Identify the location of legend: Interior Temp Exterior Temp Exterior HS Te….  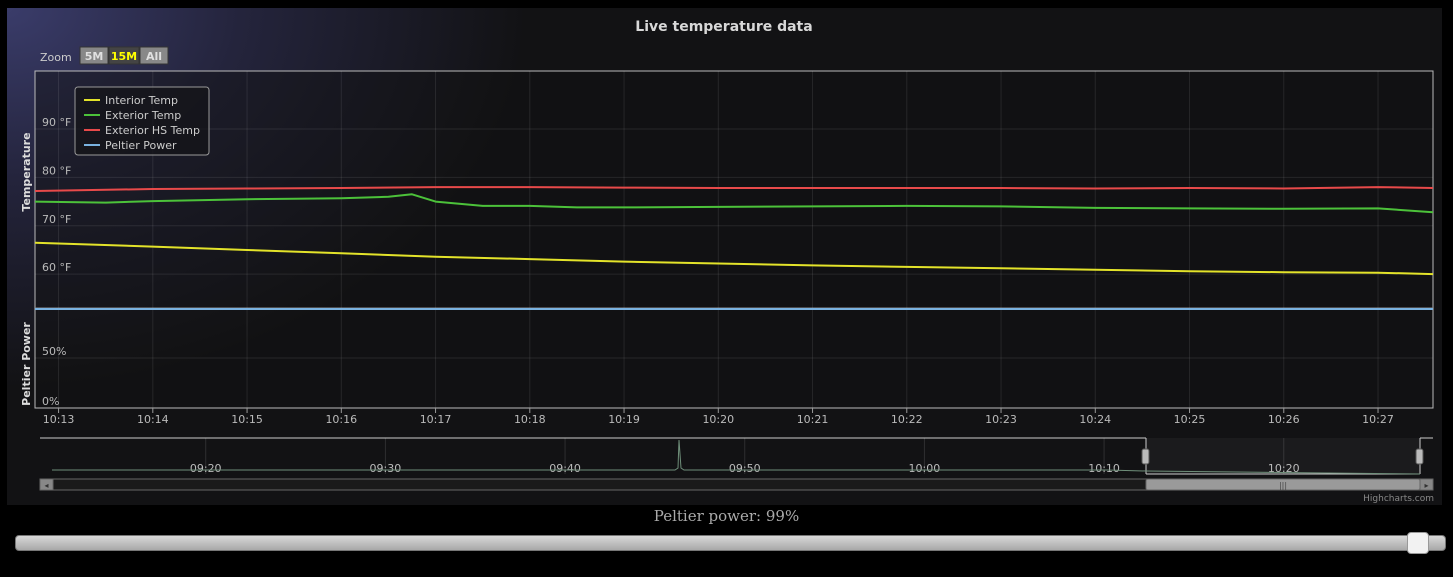
(142, 121).